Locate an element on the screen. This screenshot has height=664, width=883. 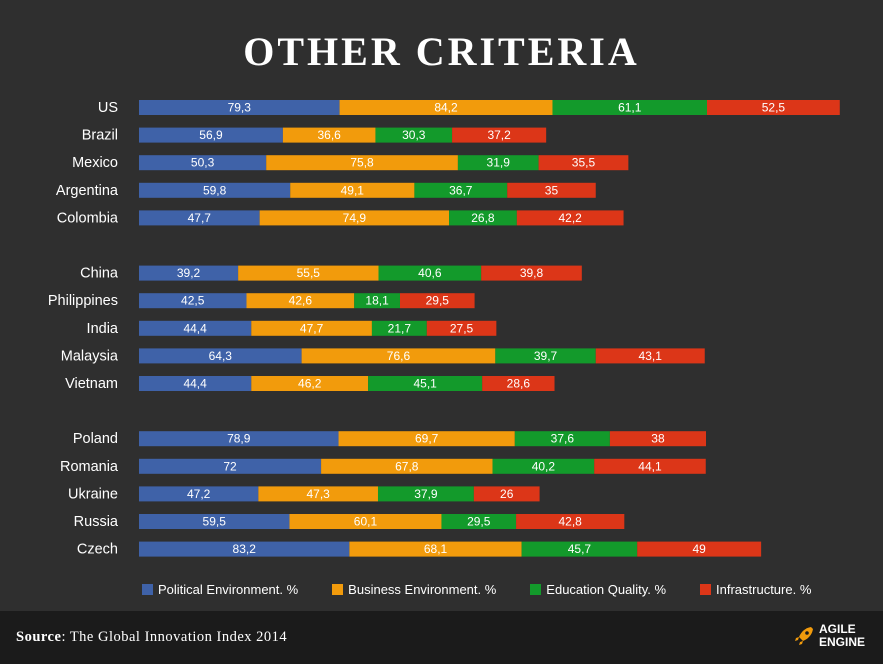
value-label: 42,2 is located at coordinates (571, 218).